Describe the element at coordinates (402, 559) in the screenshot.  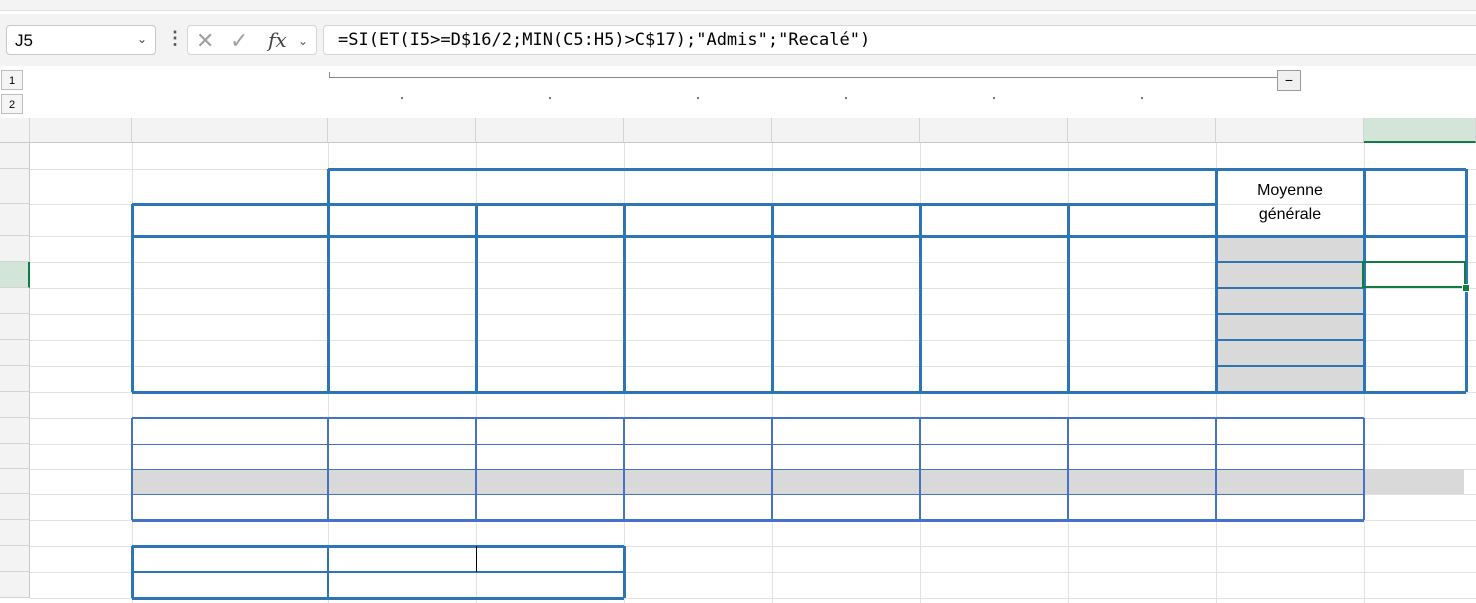
I see `range-min` at that location.